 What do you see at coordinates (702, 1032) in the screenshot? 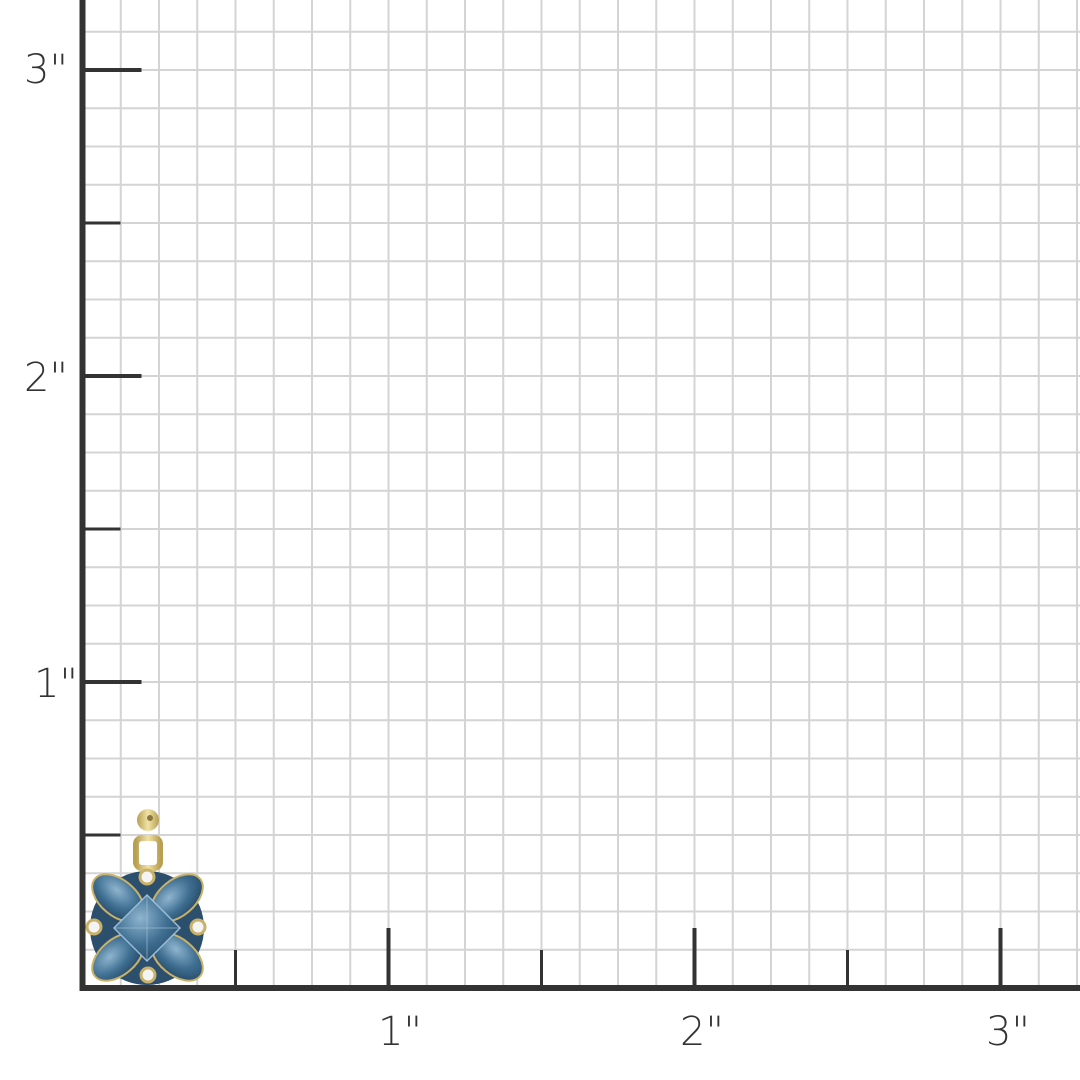
I see `x-label-2in: 2"` at bounding box center [702, 1032].